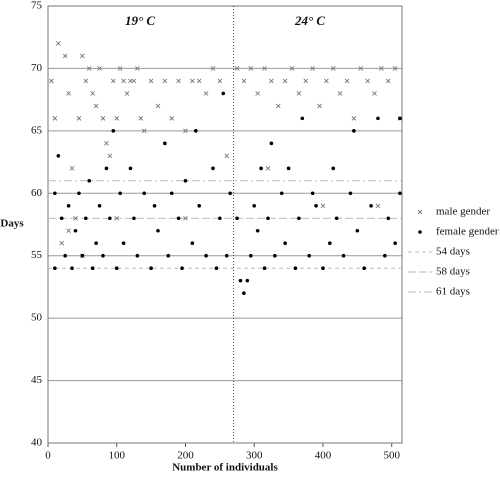 The width and height of the screenshot is (500, 478). What do you see at coordinates (37, 6) in the screenshot?
I see `y-tick-label: 75` at bounding box center [37, 6].